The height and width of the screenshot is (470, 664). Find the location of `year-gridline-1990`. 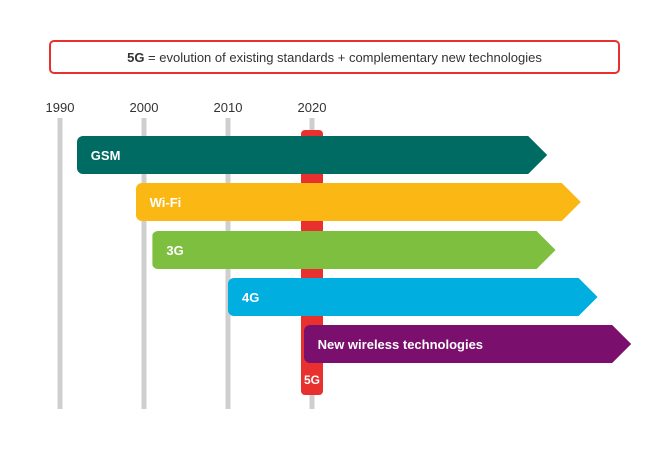

year-gridline-1990 is located at coordinates (60, 263).